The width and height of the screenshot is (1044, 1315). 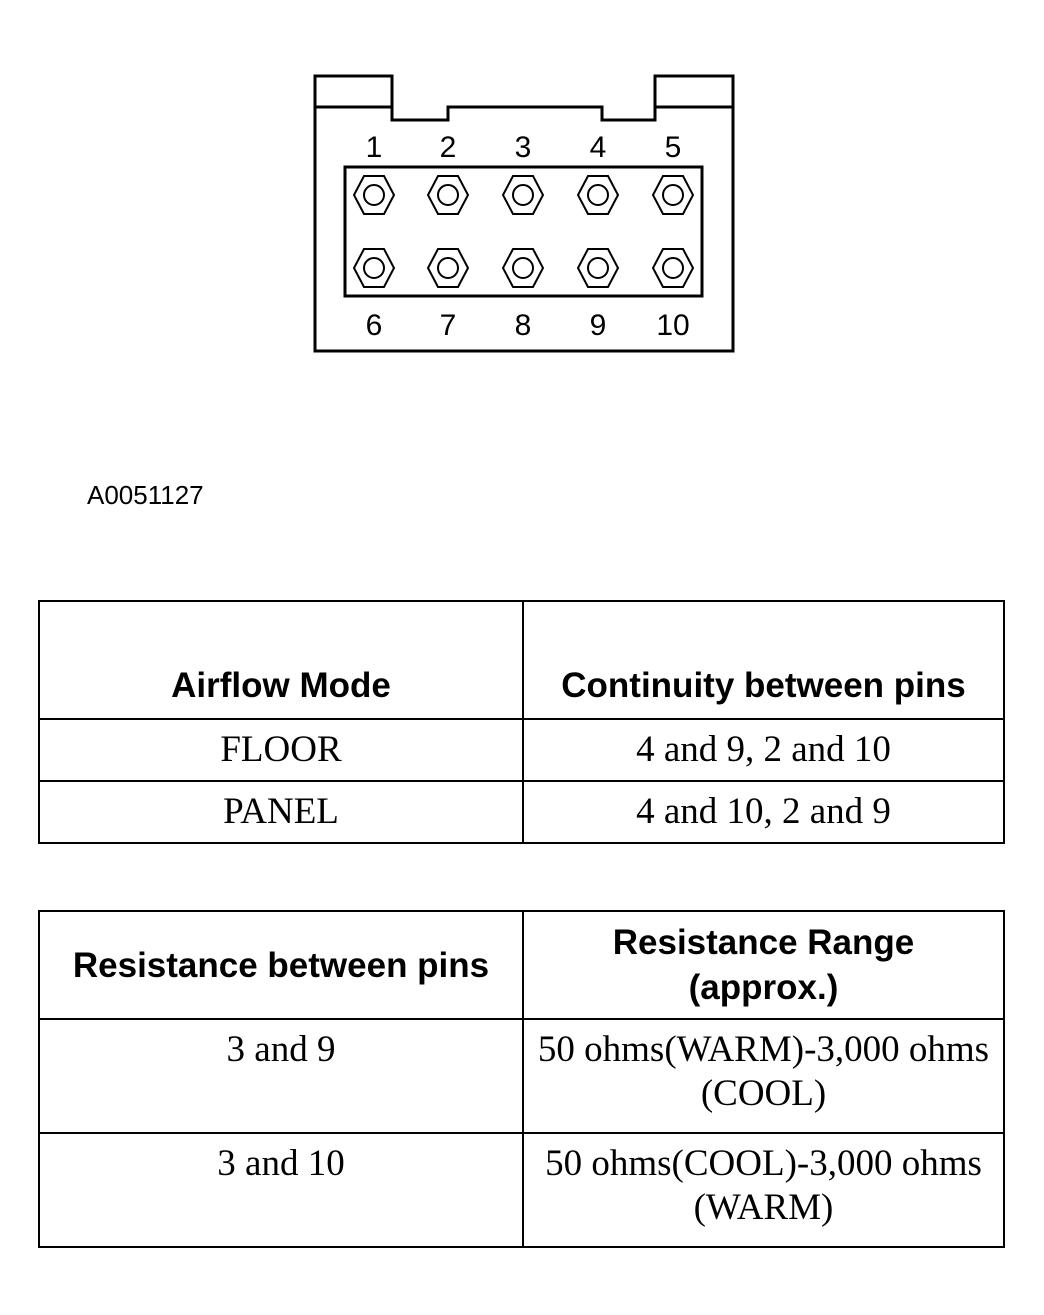 I want to click on pin-8-hex, so click(x=523, y=268).